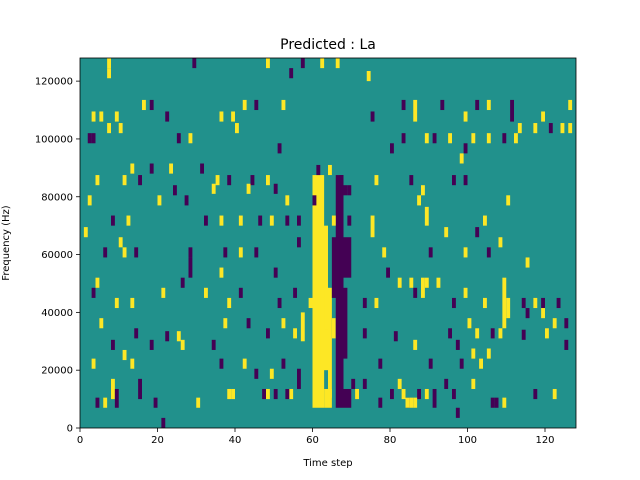 Image resolution: width=640 pixels, height=480 pixels. I want to click on y-axis-ticks: 0 20000 40000 60000 80000 100000 120000, so click(57, 256).